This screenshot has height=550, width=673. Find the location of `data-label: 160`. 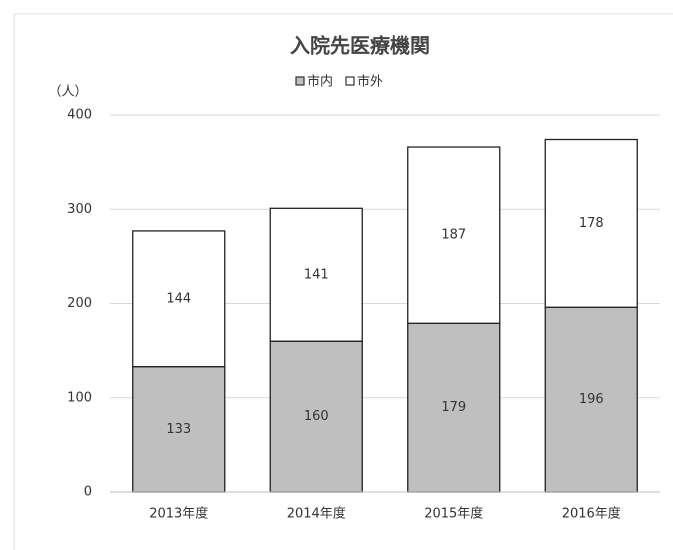

data-label: 160 is located at coordinates (316, 416).